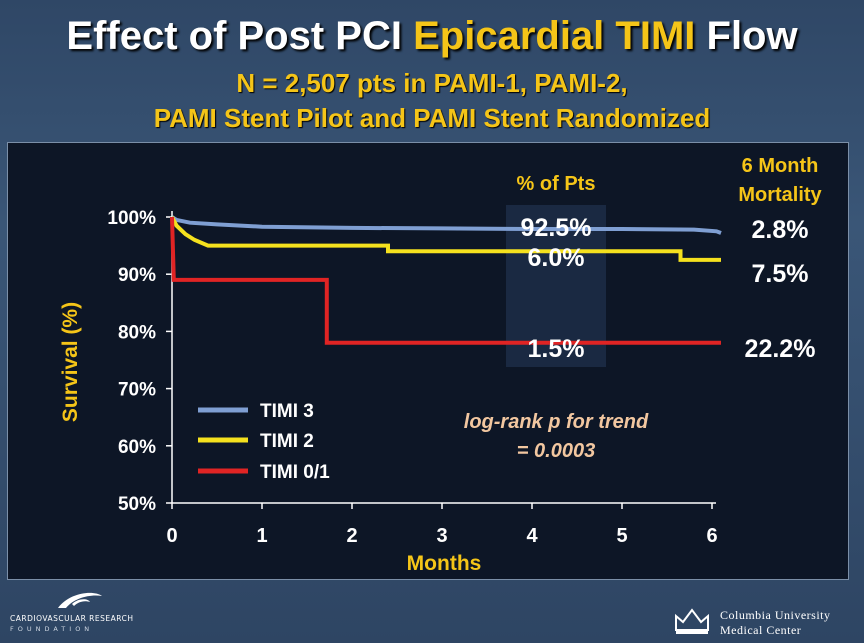 This screenshot has height=643, width=864. What do you see at coordinates (761, 630) in the screenshot?
I see `columbia-medical-center: Medical Center` at bounding box center [761, 630].